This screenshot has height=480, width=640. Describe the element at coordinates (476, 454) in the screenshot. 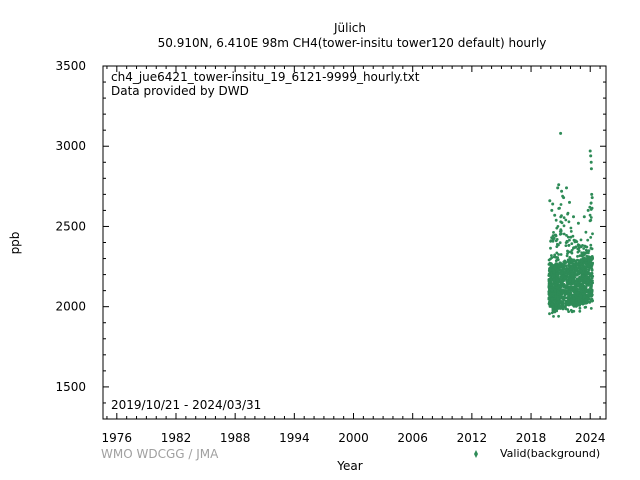

I see `legend-marker` at that location.